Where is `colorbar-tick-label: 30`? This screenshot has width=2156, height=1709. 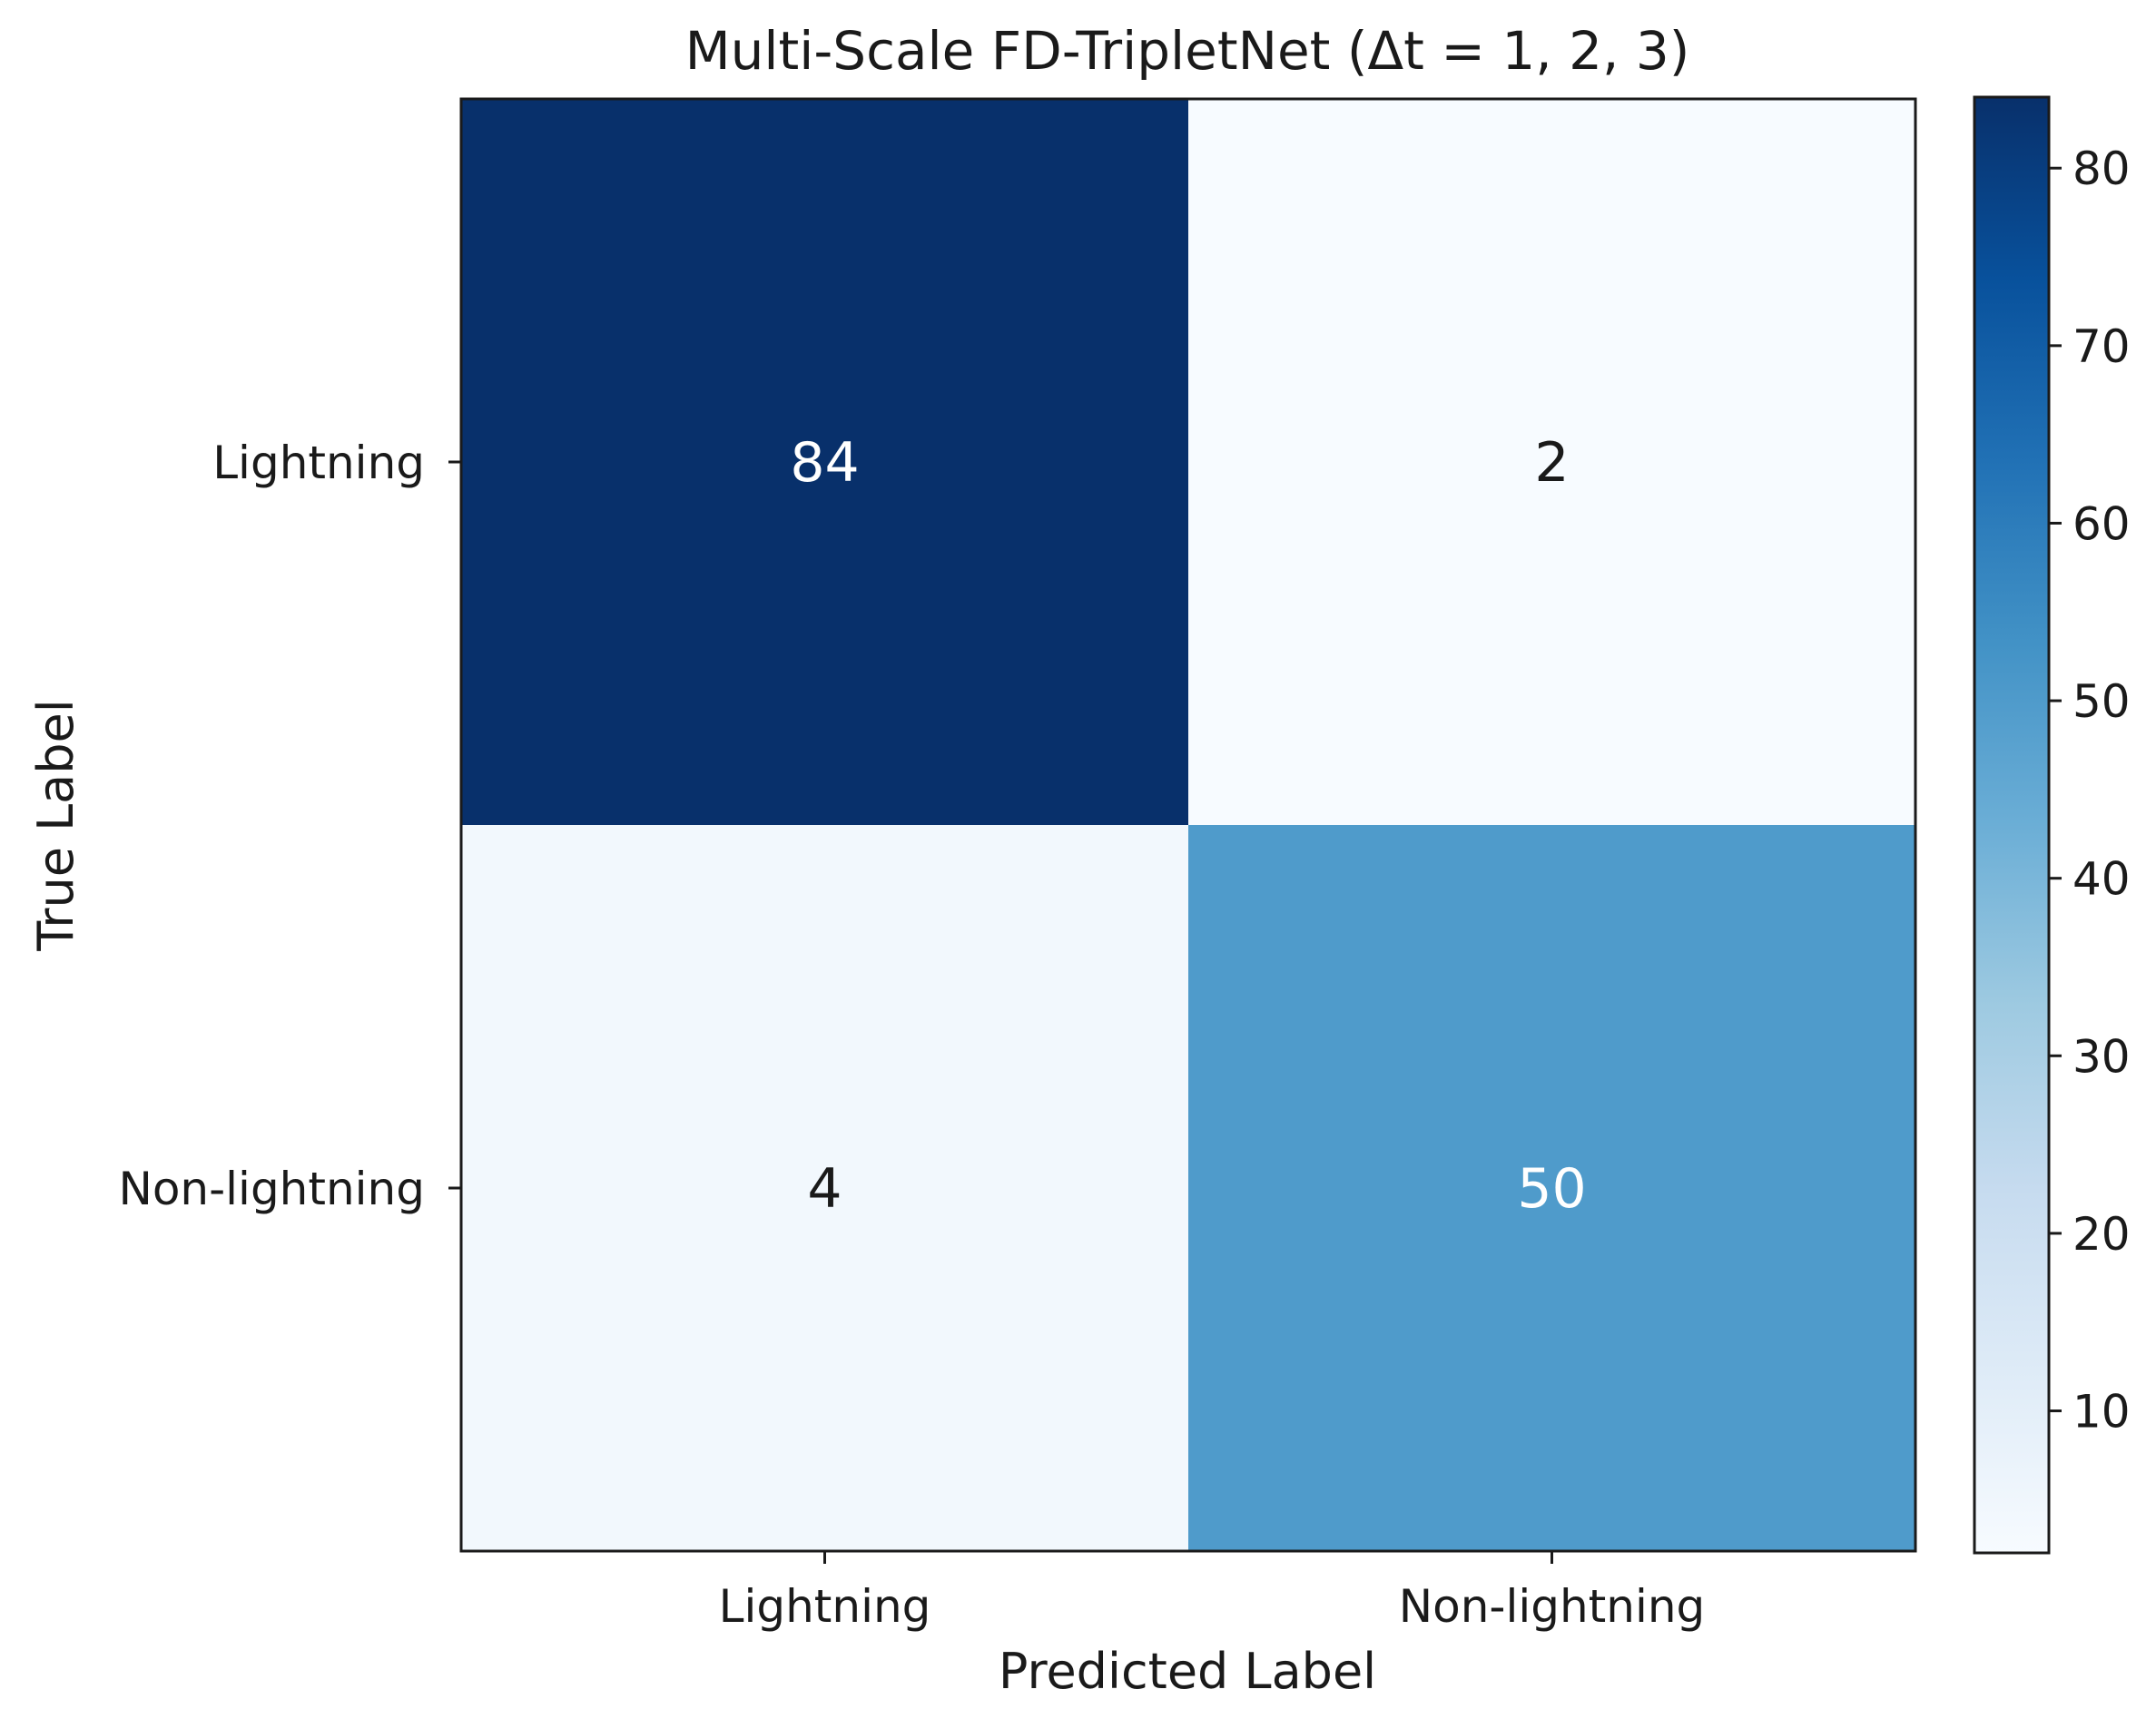 colorbar-tick-label: 30 is located at coordinates (2101, 1056).